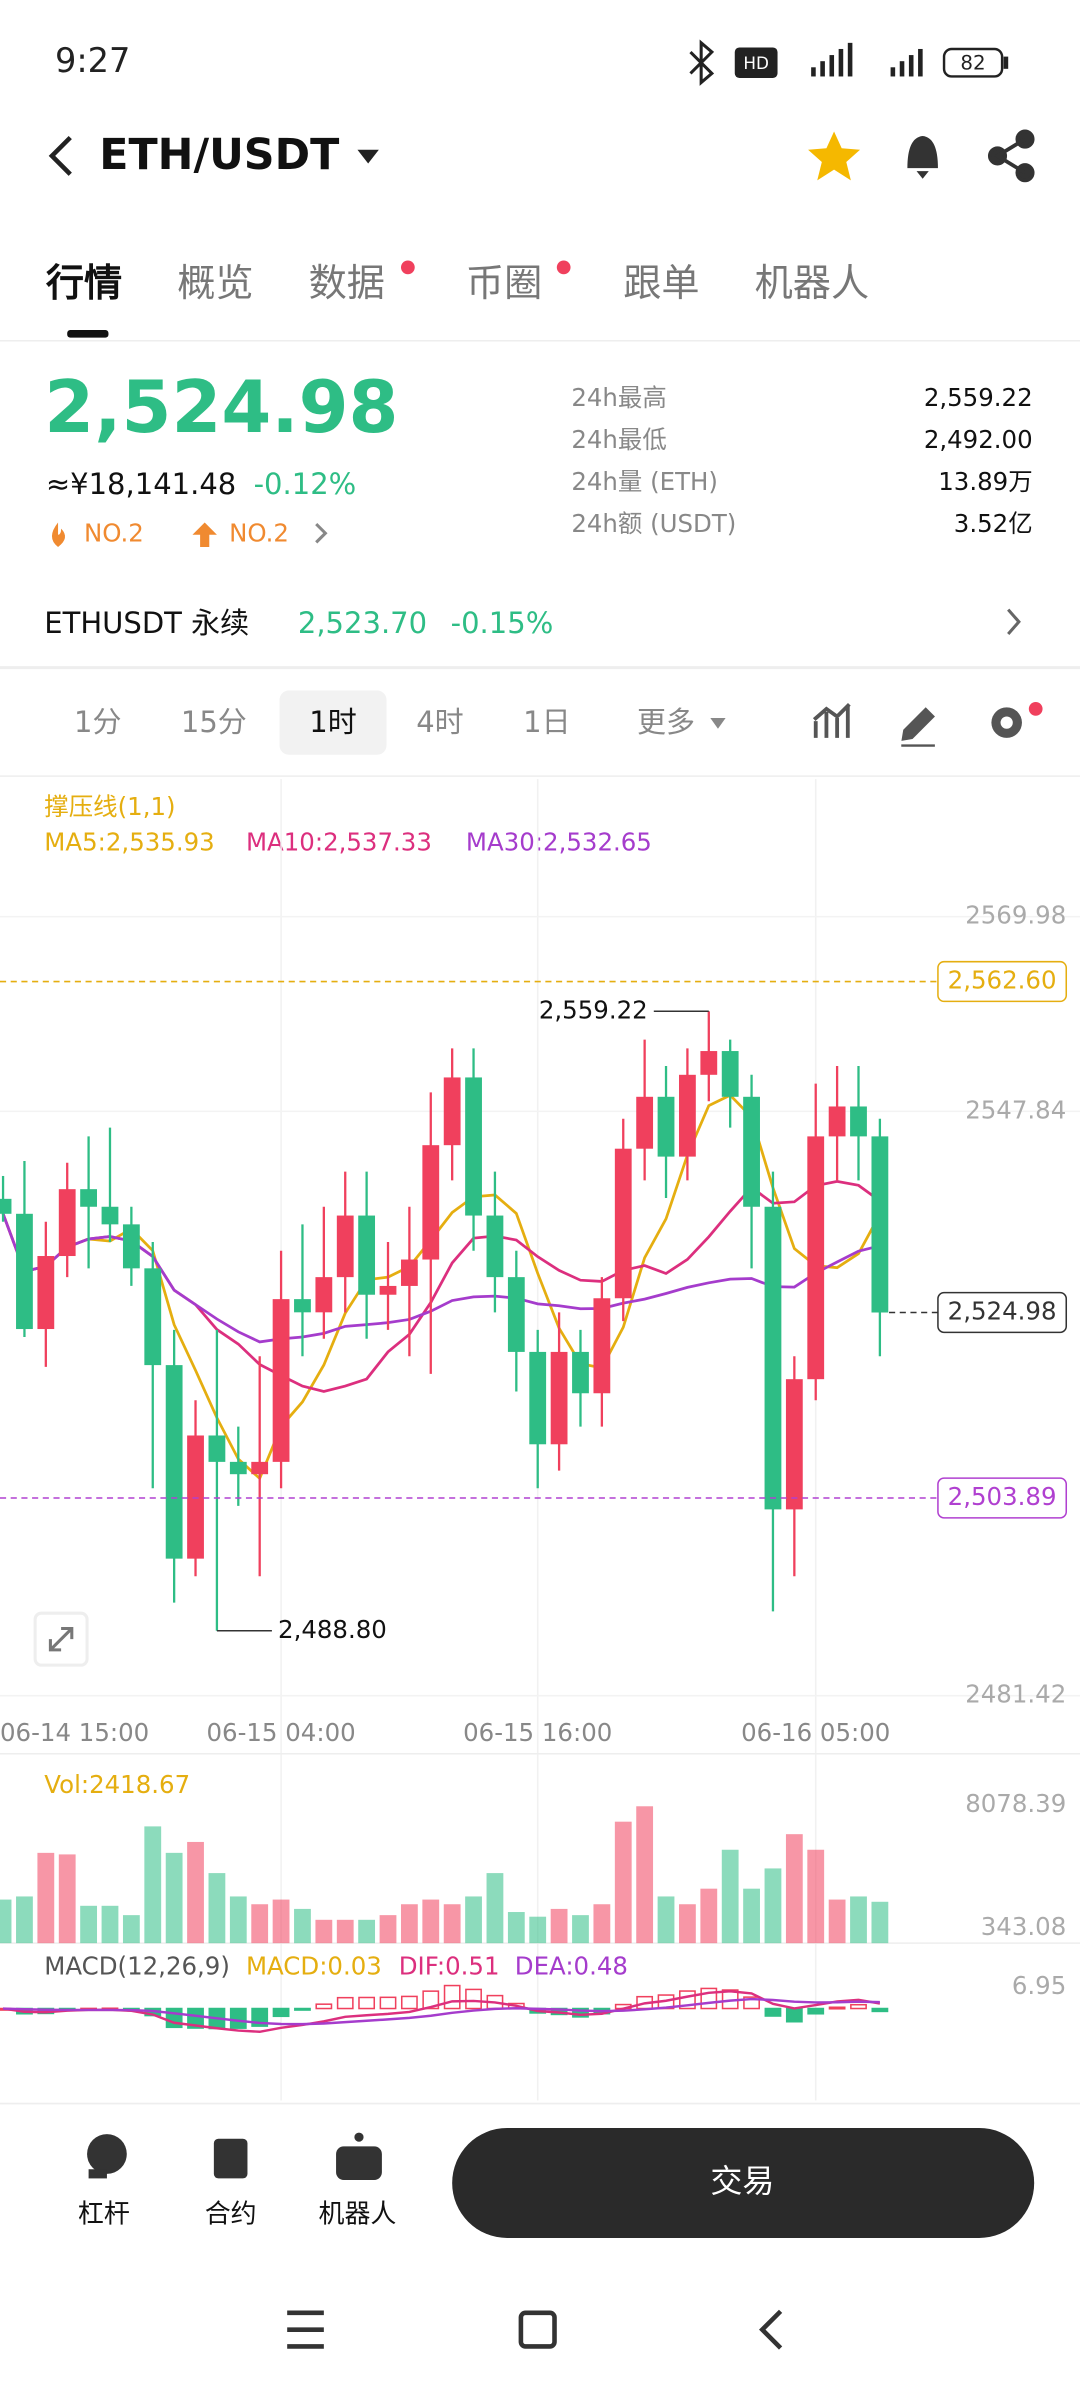 The height and width of the screenshot is (2400, 1080). I want to click on rise-rank: NO.2, so click(259, 533).